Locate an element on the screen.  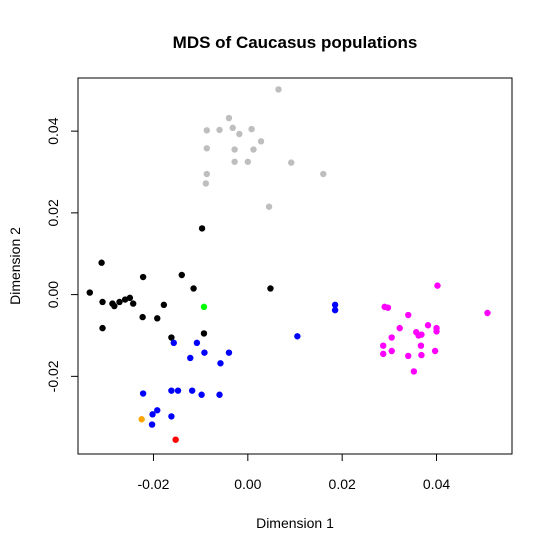
chart-title: MDS of Caucasus populations is located at coordinates (295, 42).